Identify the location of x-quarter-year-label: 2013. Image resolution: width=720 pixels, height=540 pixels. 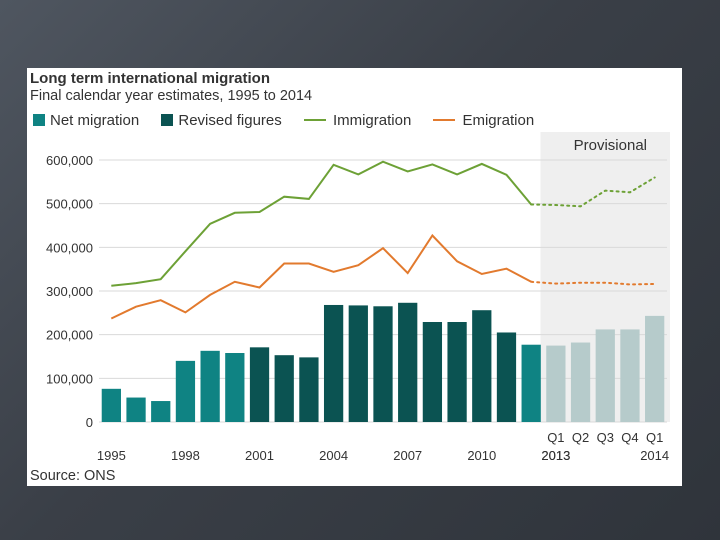
(555, 455).